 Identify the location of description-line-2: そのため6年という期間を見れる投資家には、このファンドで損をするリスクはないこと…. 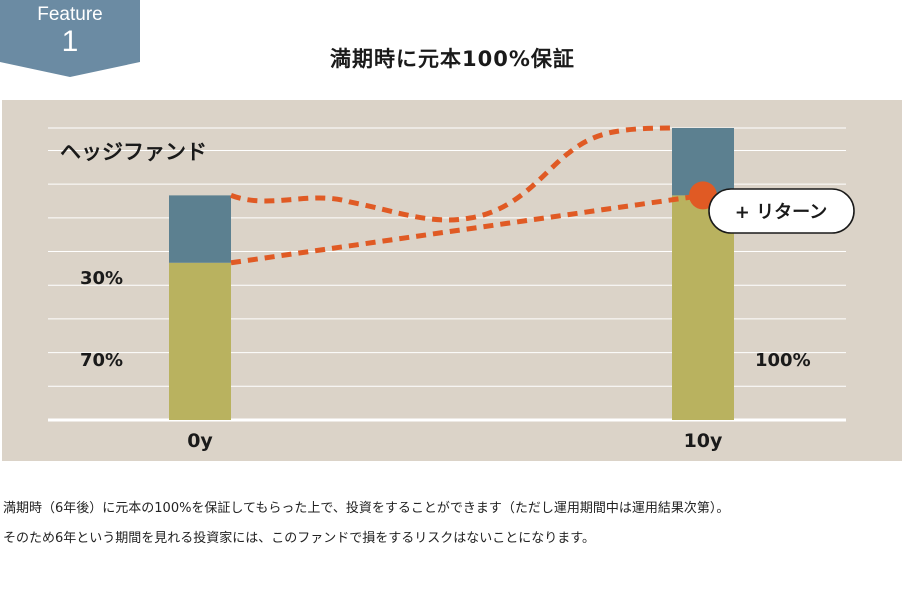
(299, 538).